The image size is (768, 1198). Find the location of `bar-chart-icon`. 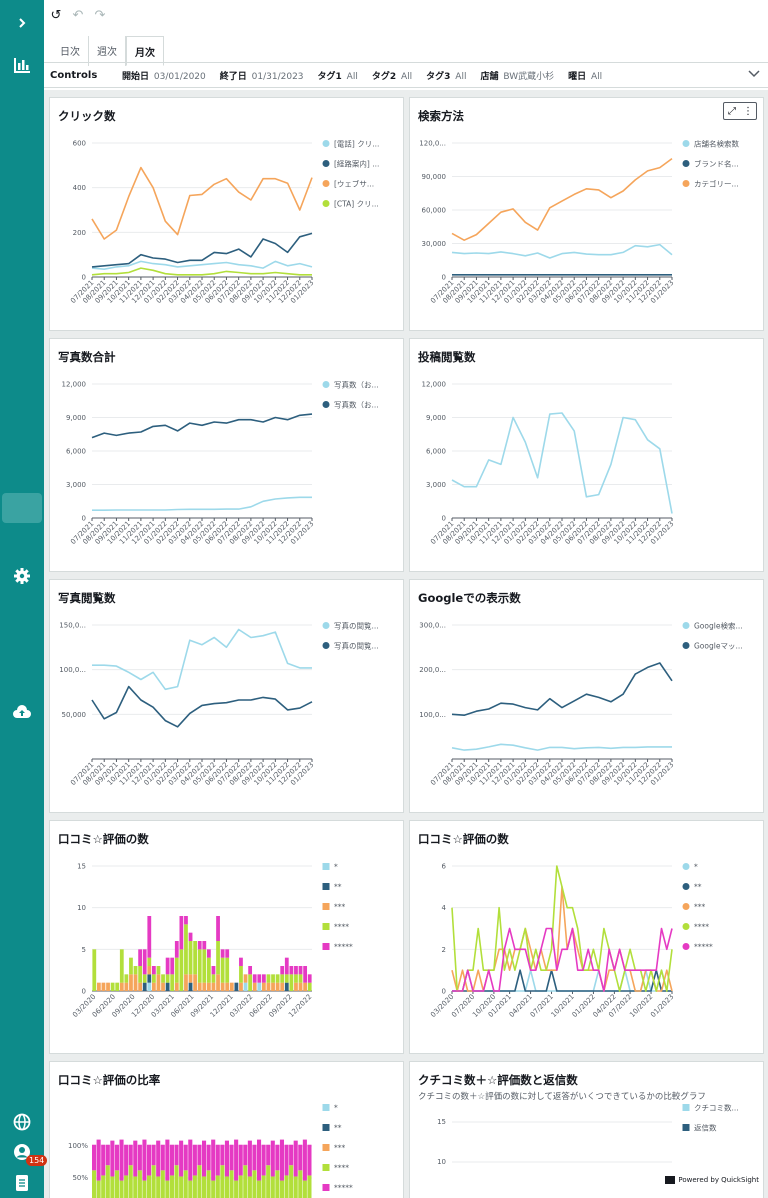

bar-chart-icon is located at coordinates (22, 65).